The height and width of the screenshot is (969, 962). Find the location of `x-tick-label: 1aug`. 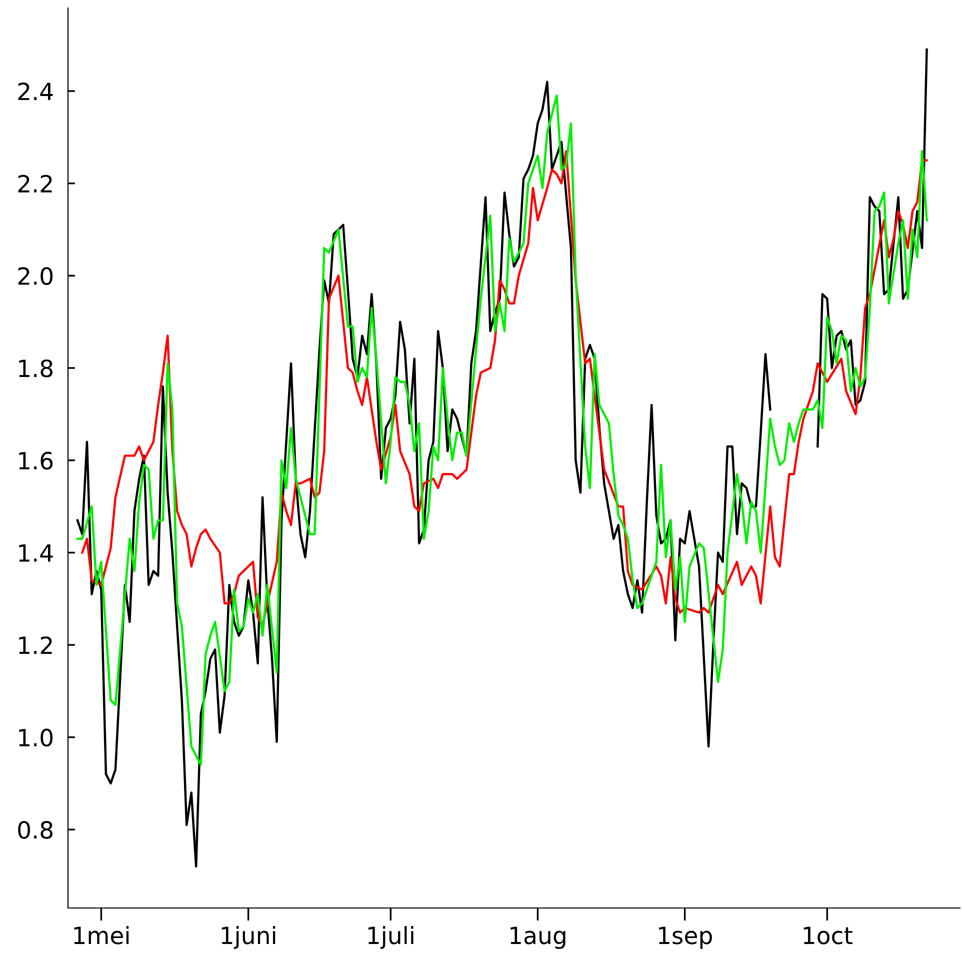

x-tick-label: 1aug is located at coordinates (538, 937).